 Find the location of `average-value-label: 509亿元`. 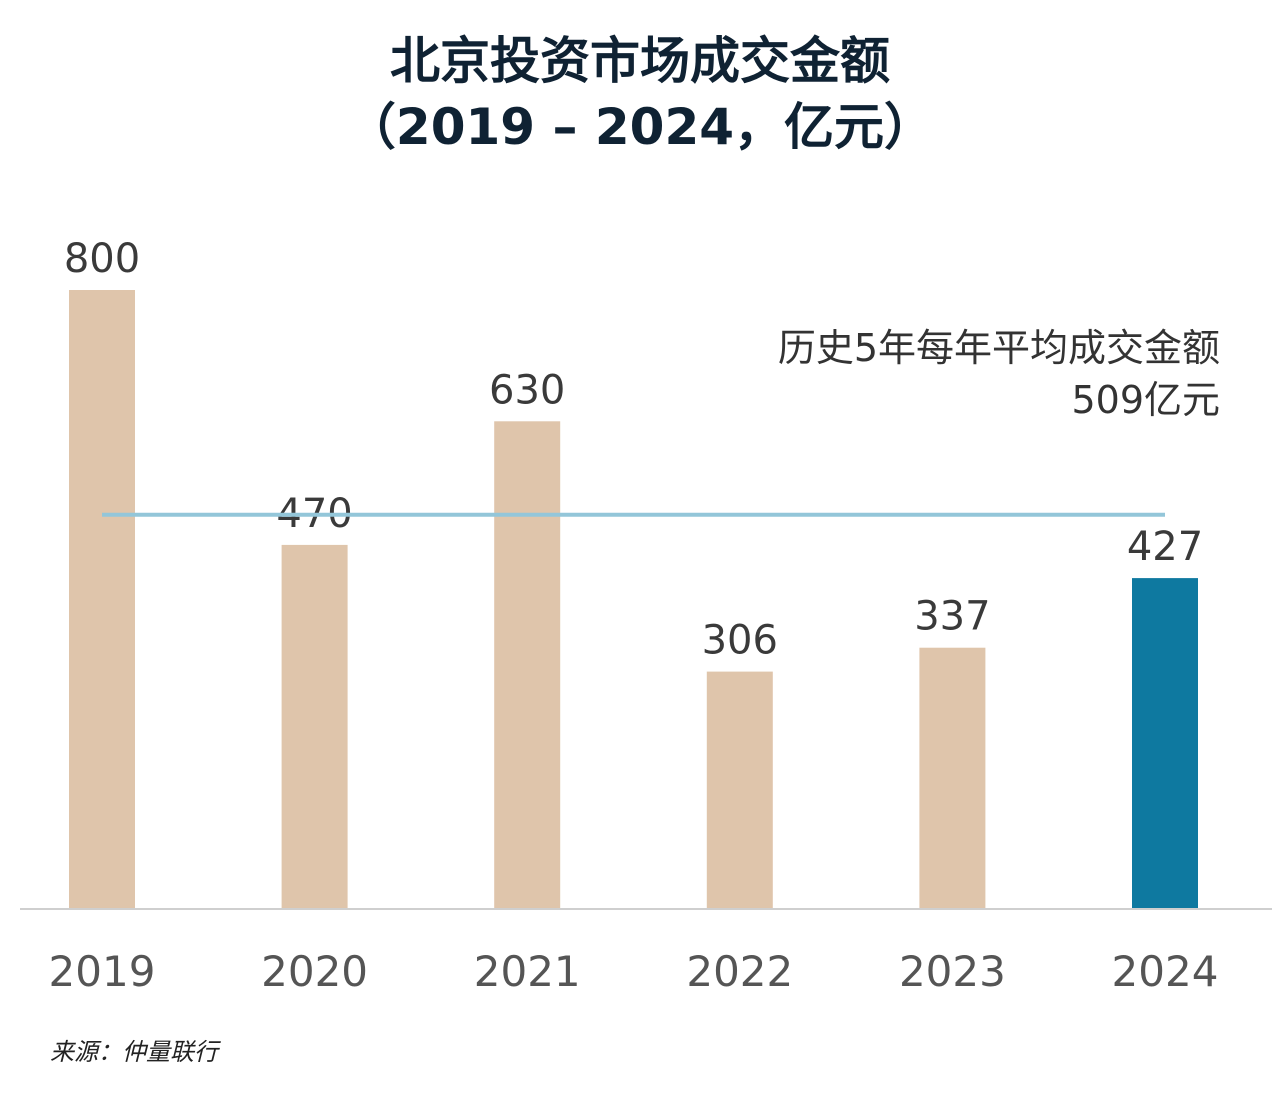

average-value-label: 509亿元 is located at coordinates (1145, 400).